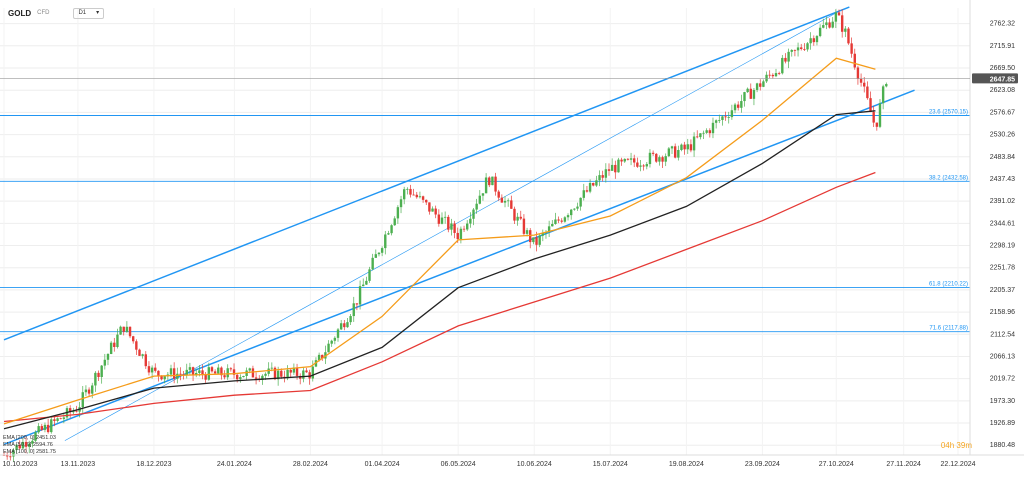  What do you see at coordinates (29, 452) in the screenshot?
I see `indicator-row: EMA [100, 0] 2581.75` at bounding box center [29, 452].